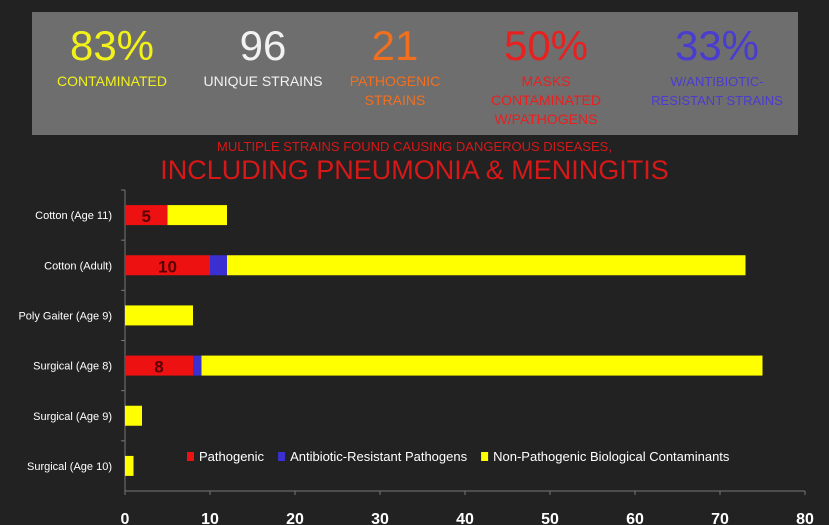  What do you see at coordinates (125, 518) in the screenshot?
I see `x-tick-label: 0` at bounding box center [125, 518].